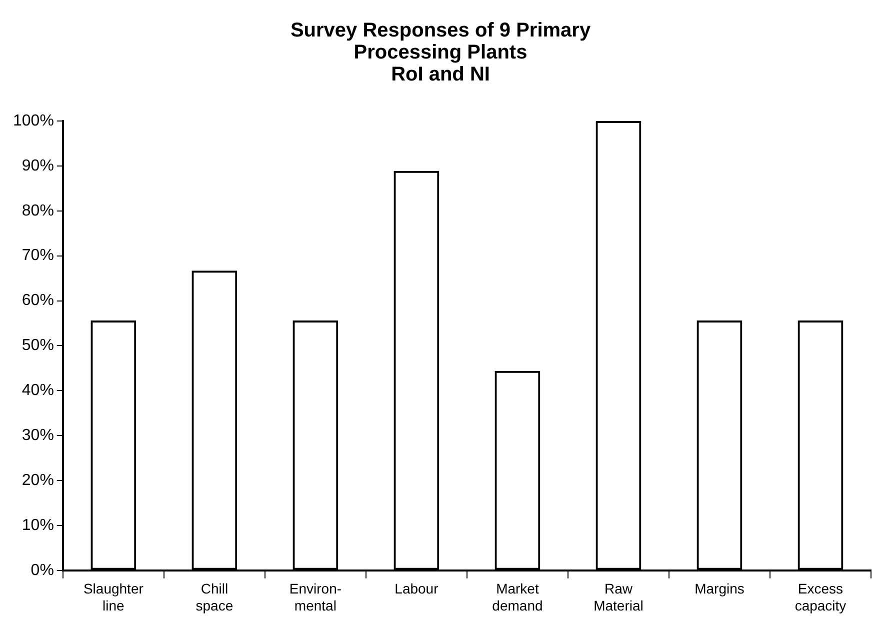 The height and width of the screenshot is (628, 891). What do you see at coordinates (33, 121) in the screenshot?
I see `y-tick-label: 100%` at bounding box center [33, 121].